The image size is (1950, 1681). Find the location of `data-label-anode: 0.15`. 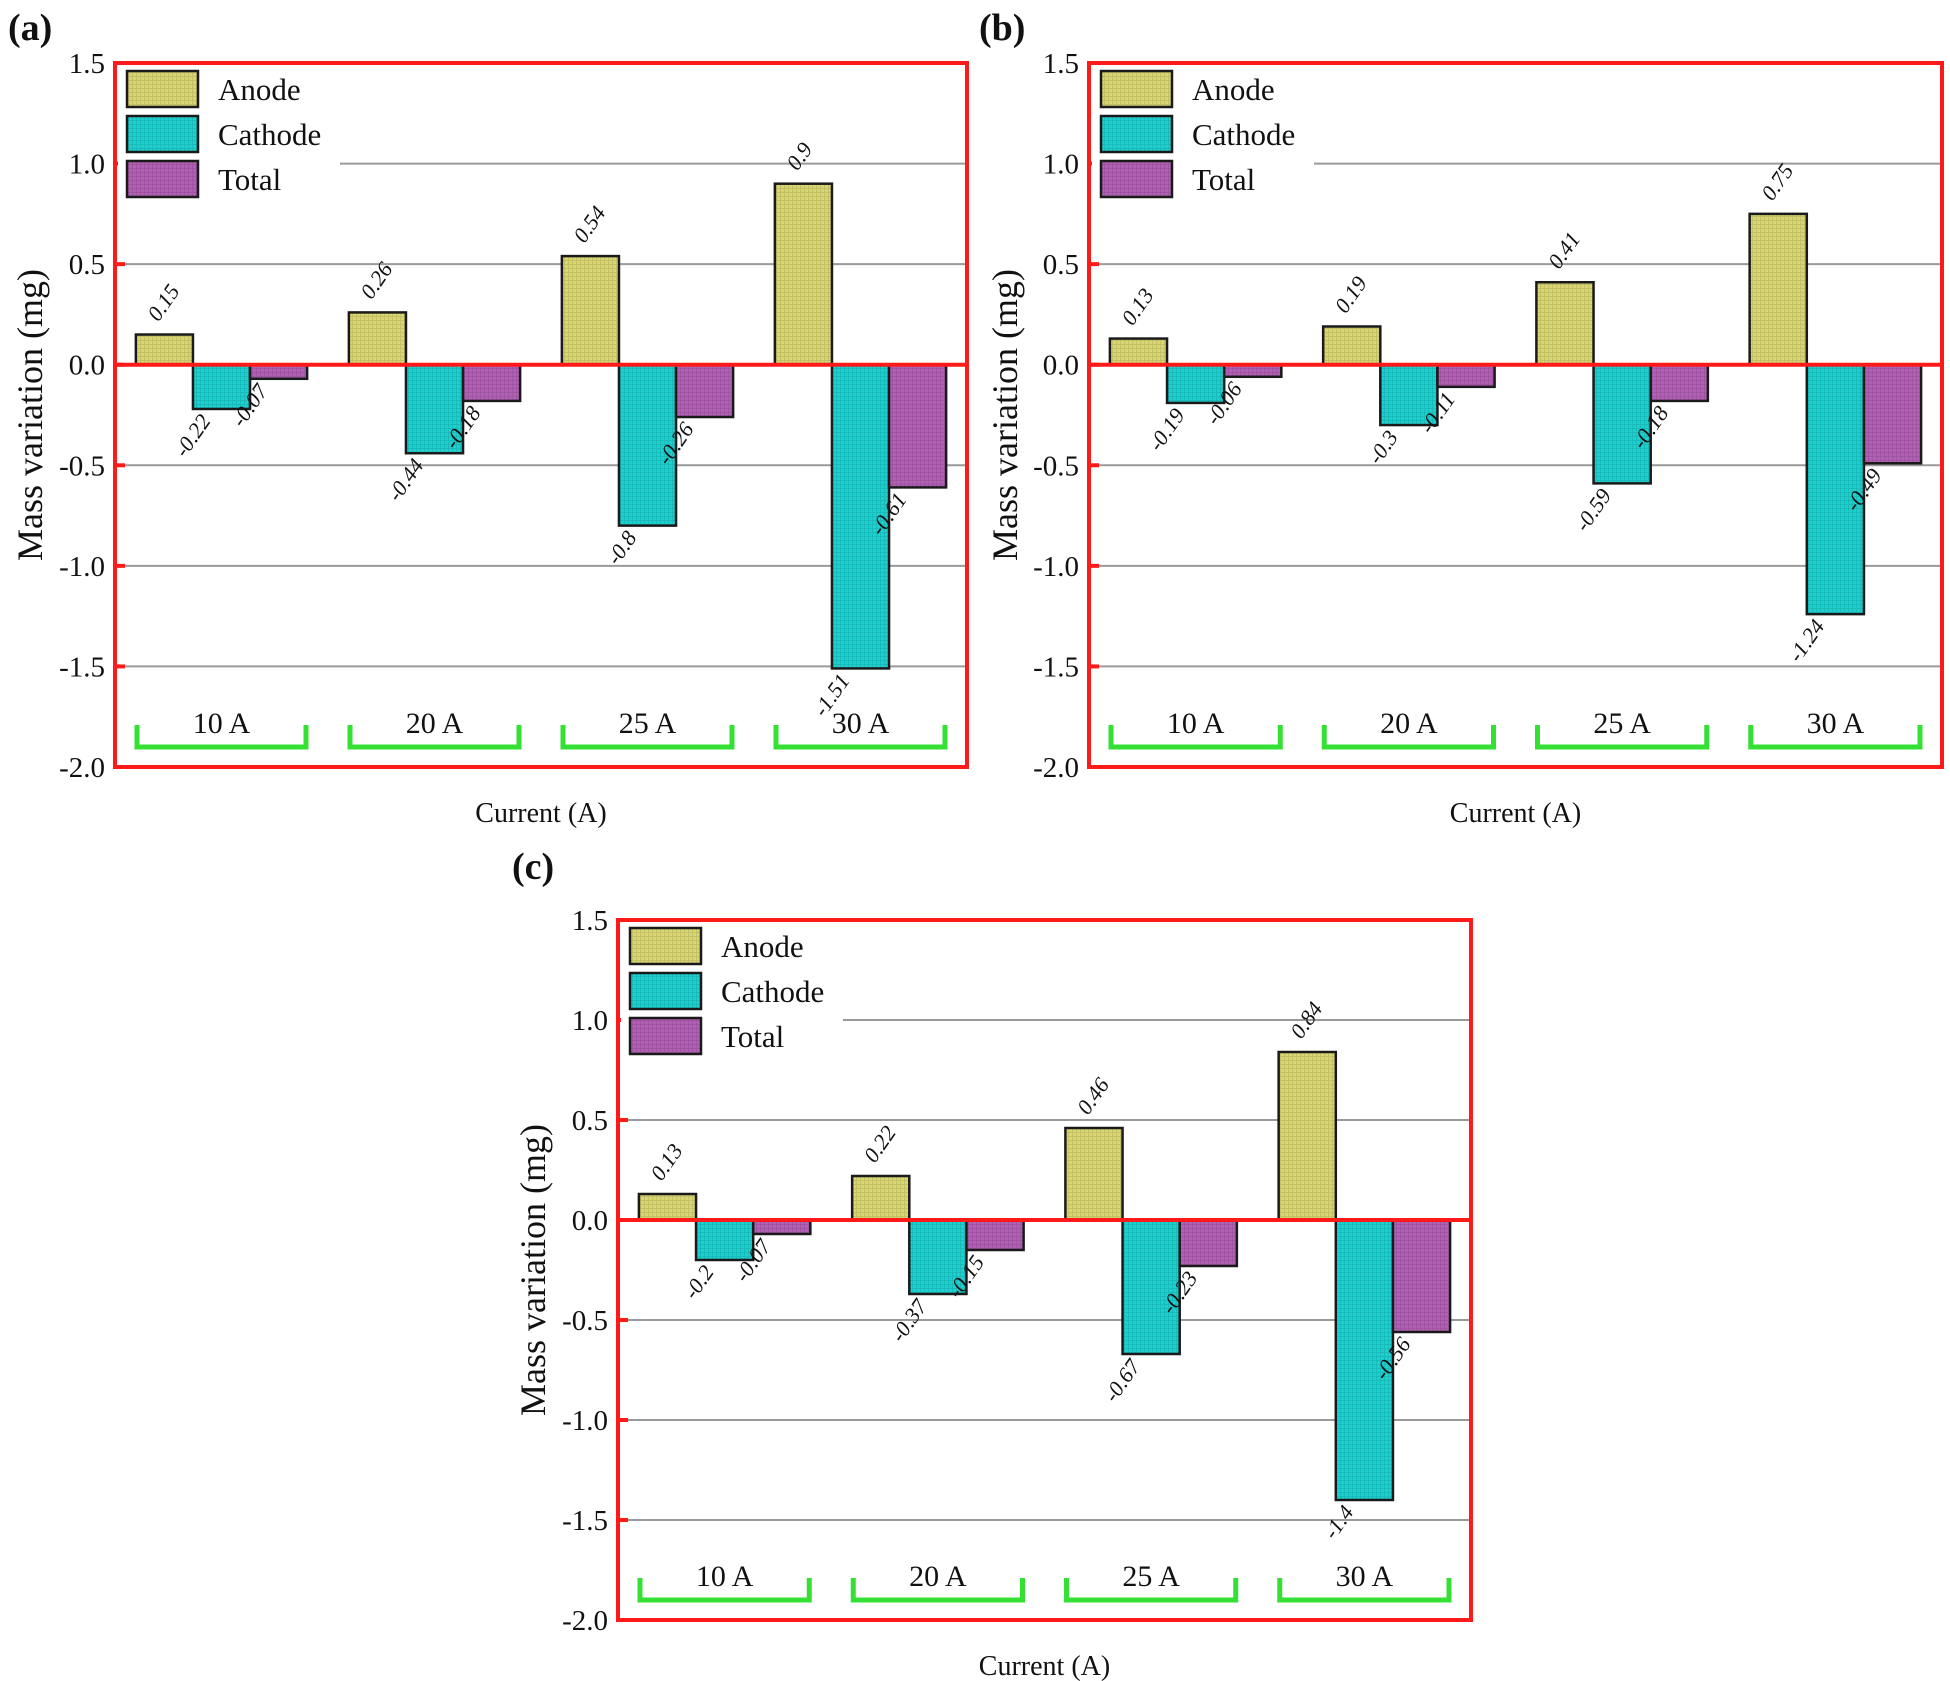

data-label-anode: 0.15 is located at coordinates (163, 303).